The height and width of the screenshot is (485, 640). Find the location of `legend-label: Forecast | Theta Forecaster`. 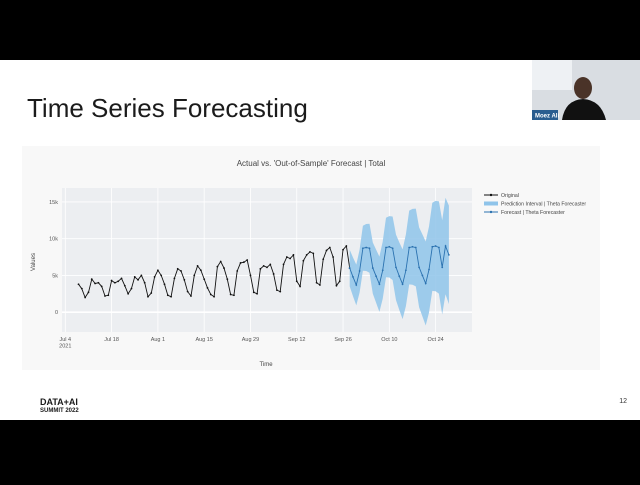

legend-label: Forecast | Theta Forecaster is located at coordinates (533, 213).